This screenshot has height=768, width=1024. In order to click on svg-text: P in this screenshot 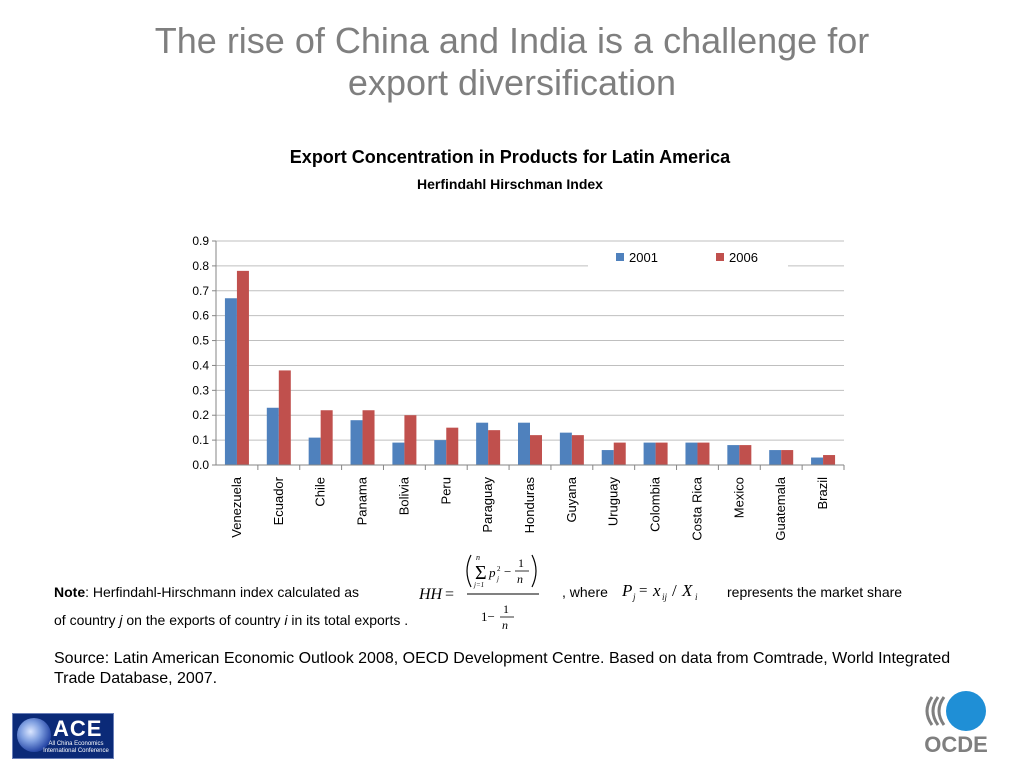, I will do `click(627, 590)`.